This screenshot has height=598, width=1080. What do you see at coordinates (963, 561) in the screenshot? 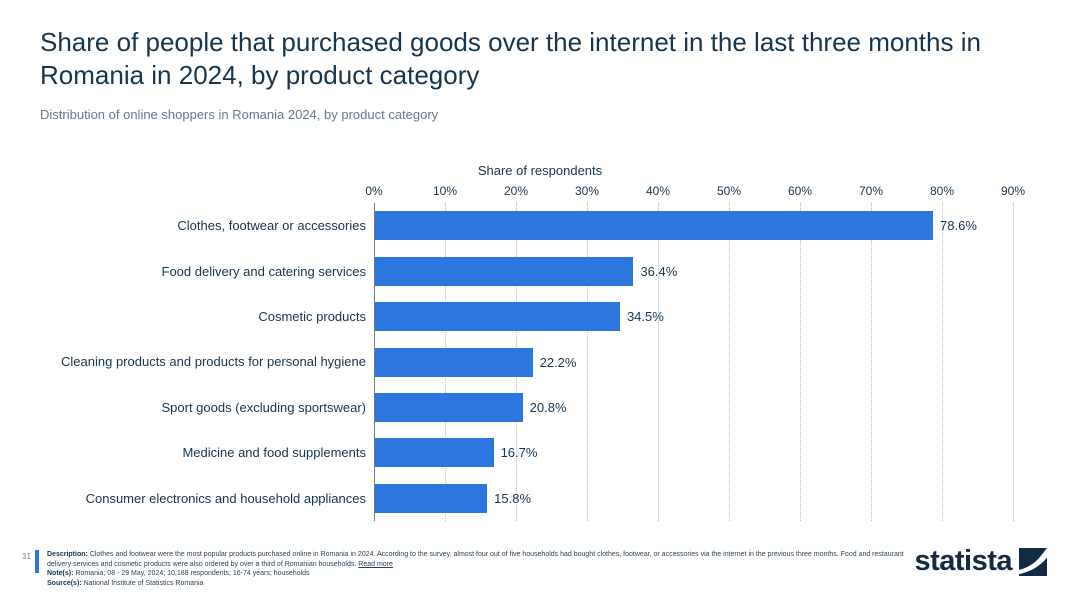
I see `statista-wordmark: statista` at bounding box center [963, 561].